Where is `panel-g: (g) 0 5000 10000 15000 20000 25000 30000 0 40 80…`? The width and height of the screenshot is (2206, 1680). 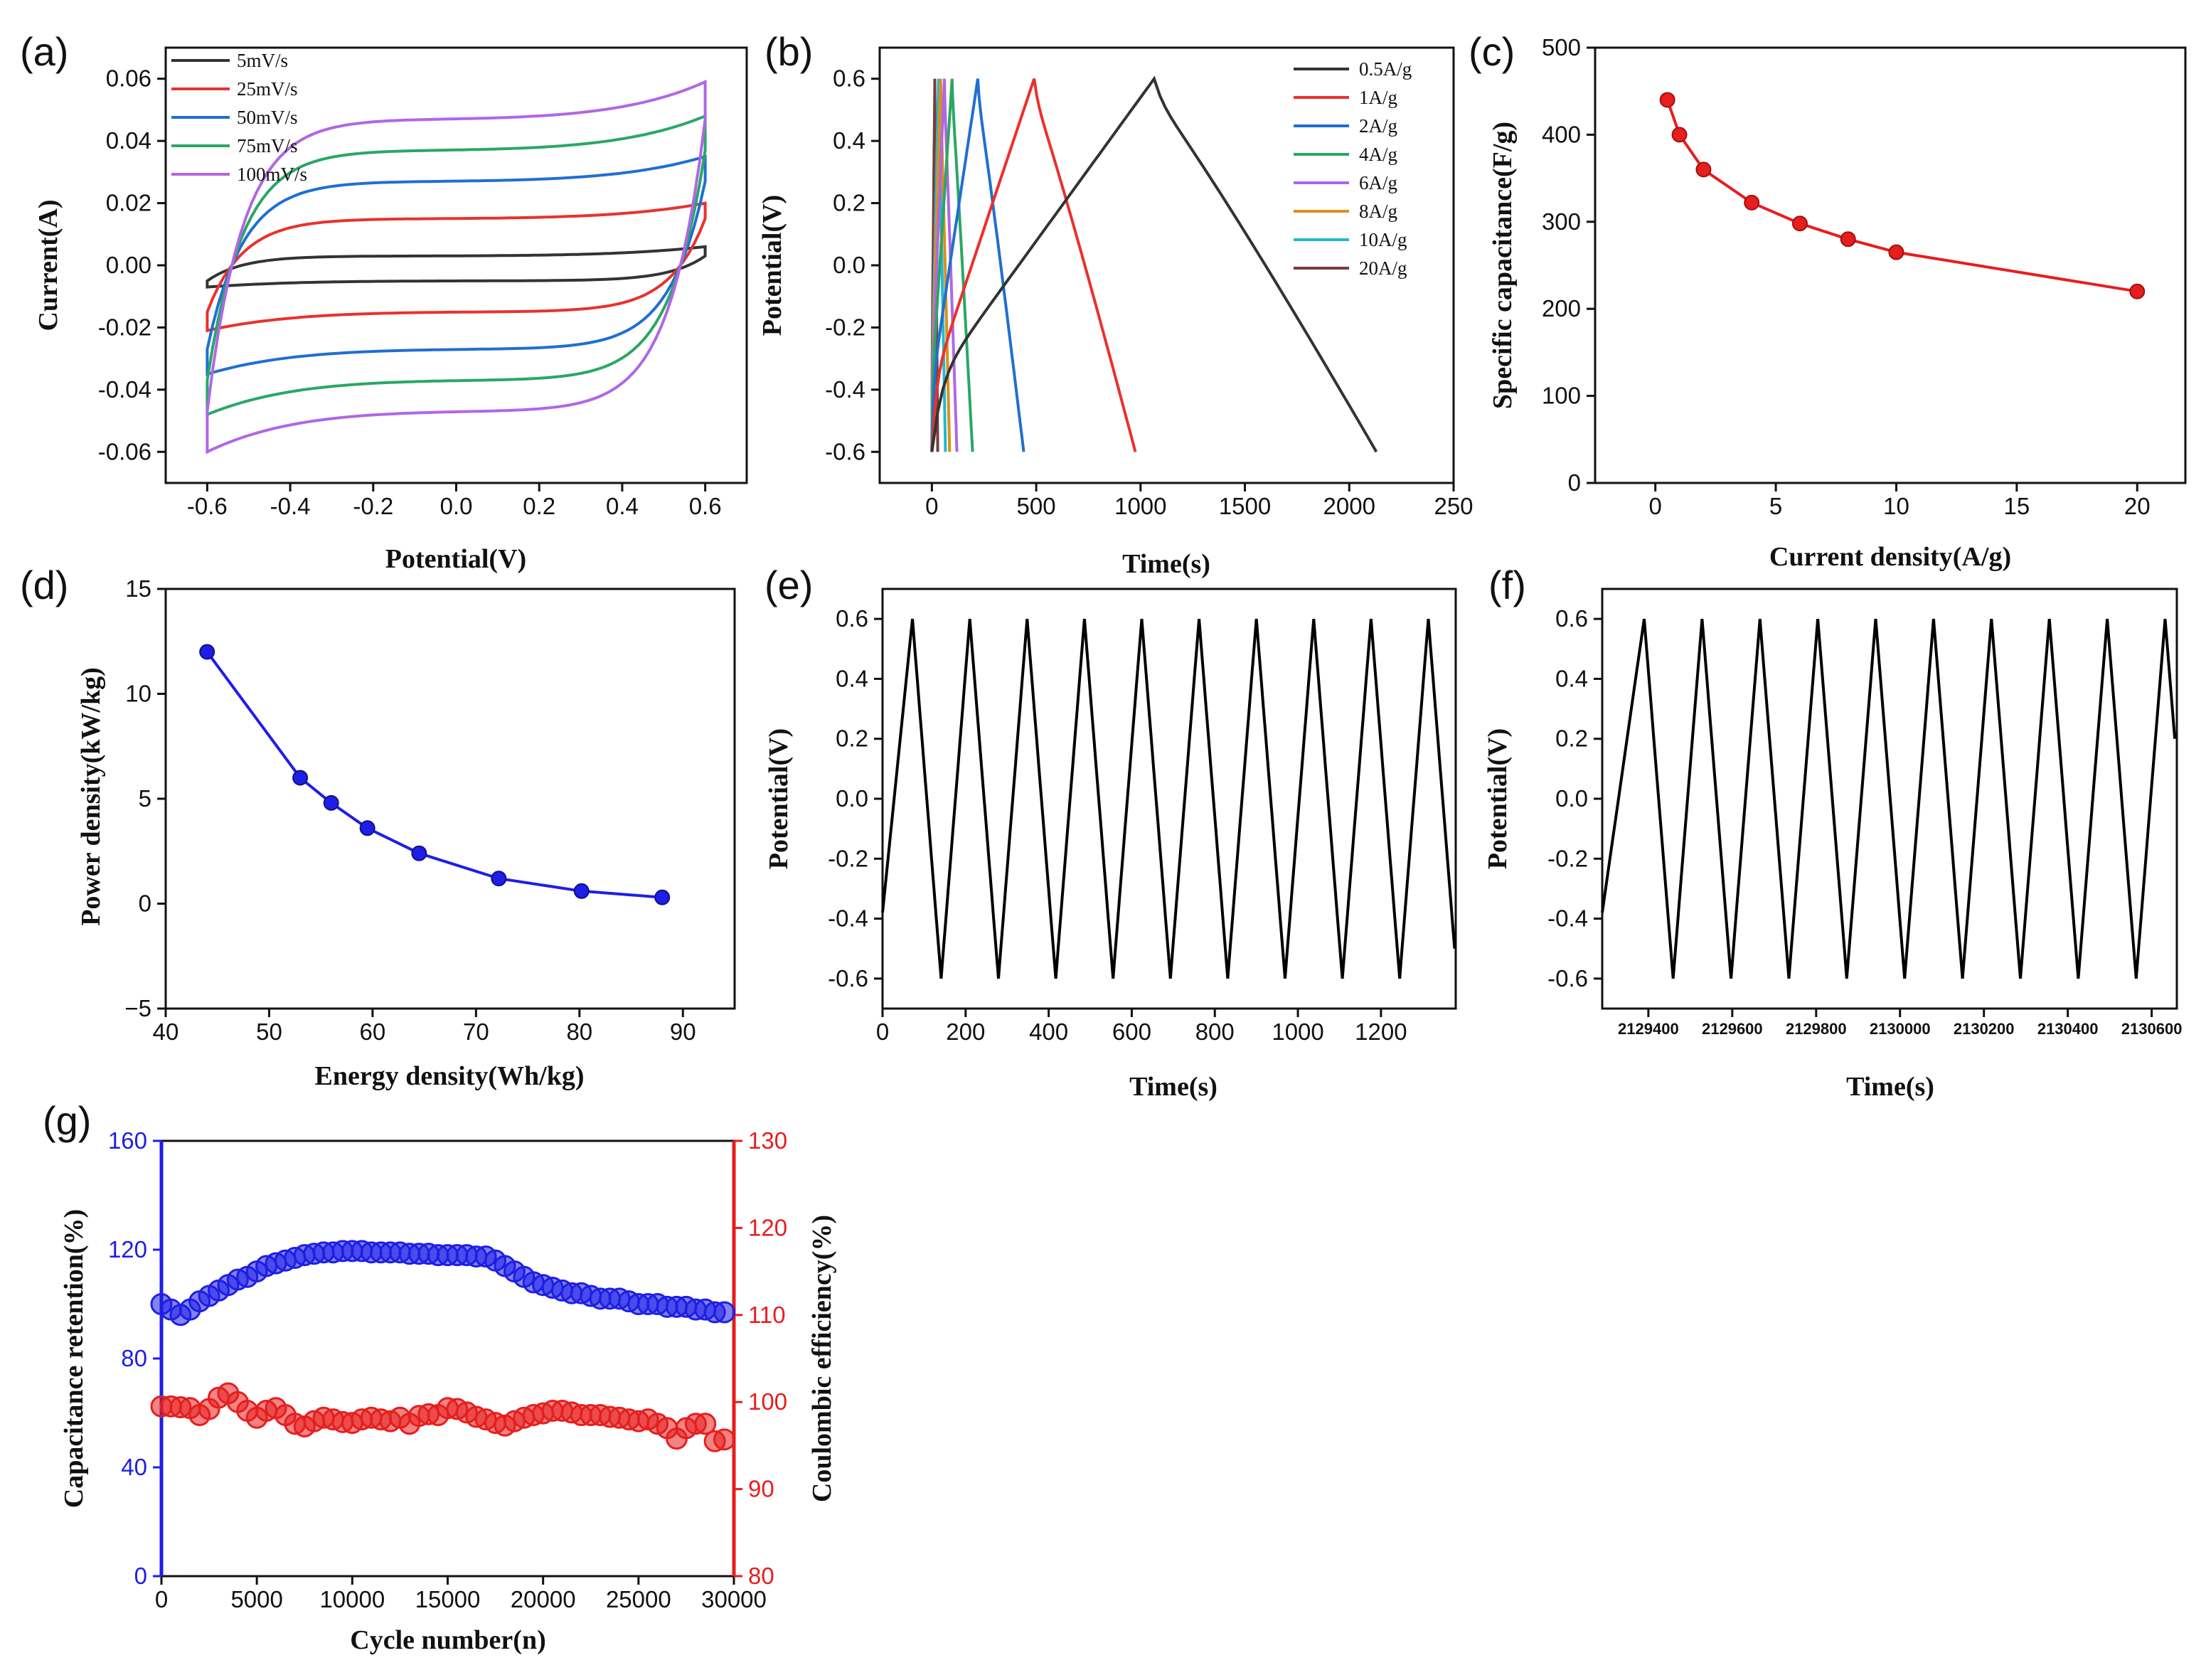 panel-g: (g) 0 5000 10000 15000 20000 25000 30000 0 40 80… is located at coordinates (440, 1376).